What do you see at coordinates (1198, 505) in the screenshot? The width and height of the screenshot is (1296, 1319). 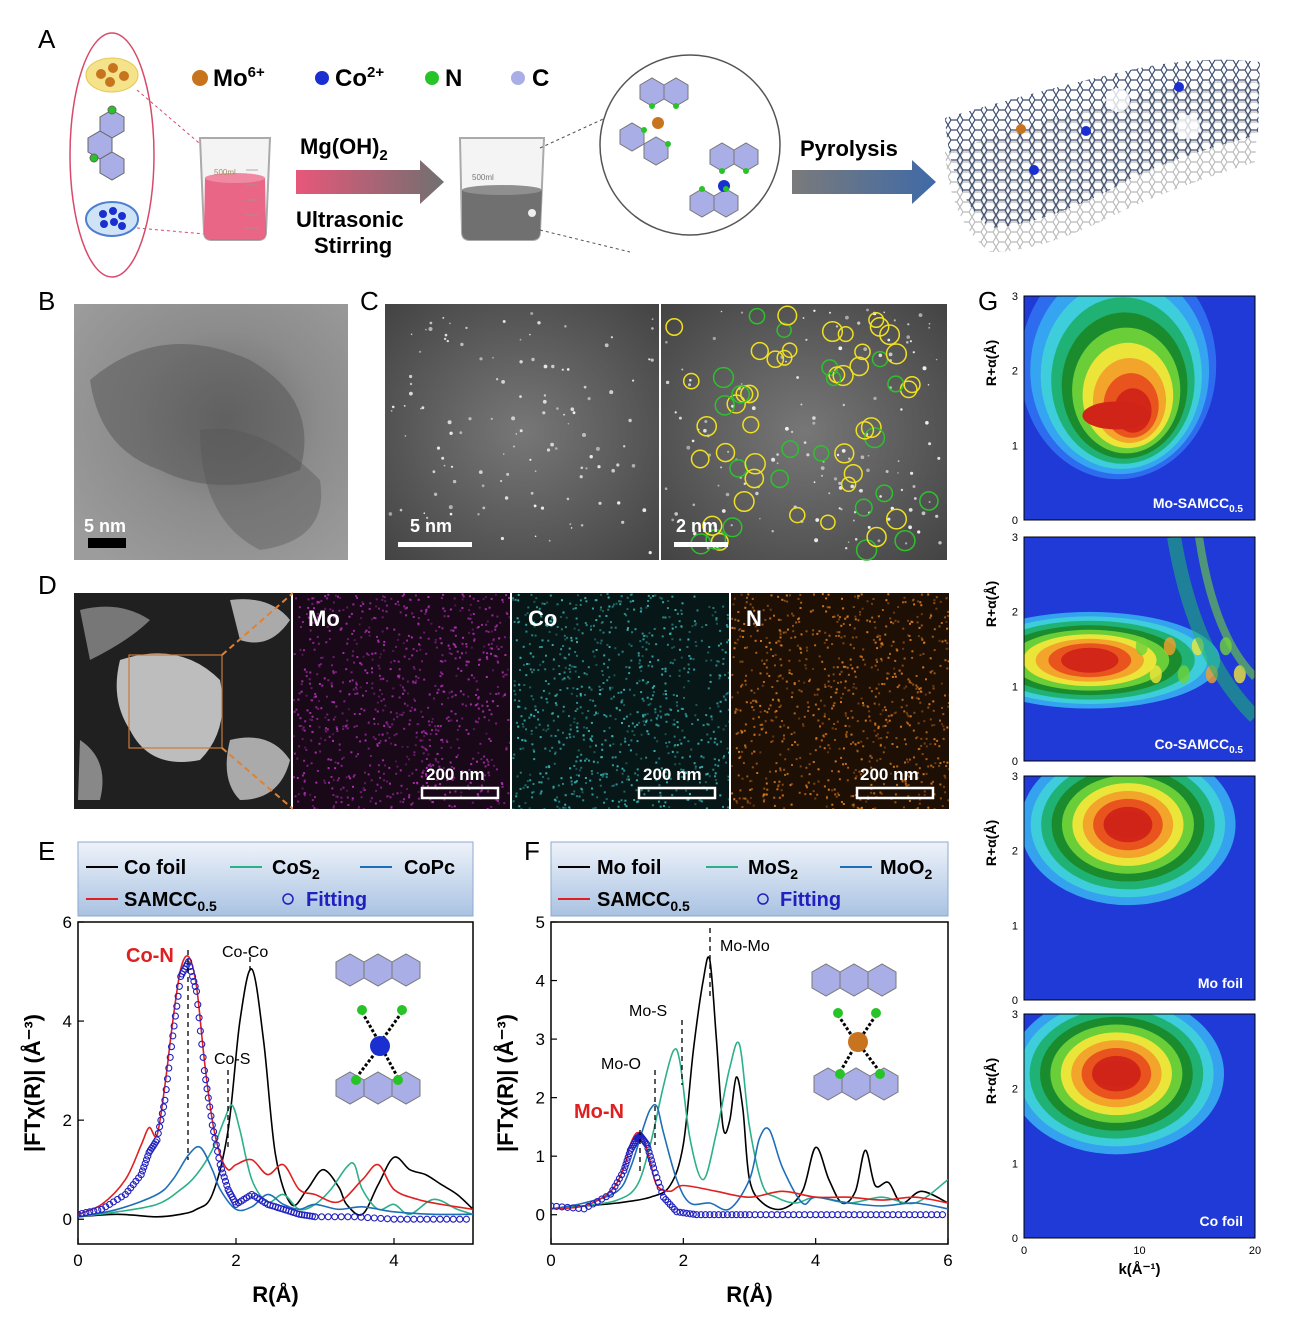 I see `wavelet-map-label: Mo-SAMCC0.5` at bounding box center [1198, 505].